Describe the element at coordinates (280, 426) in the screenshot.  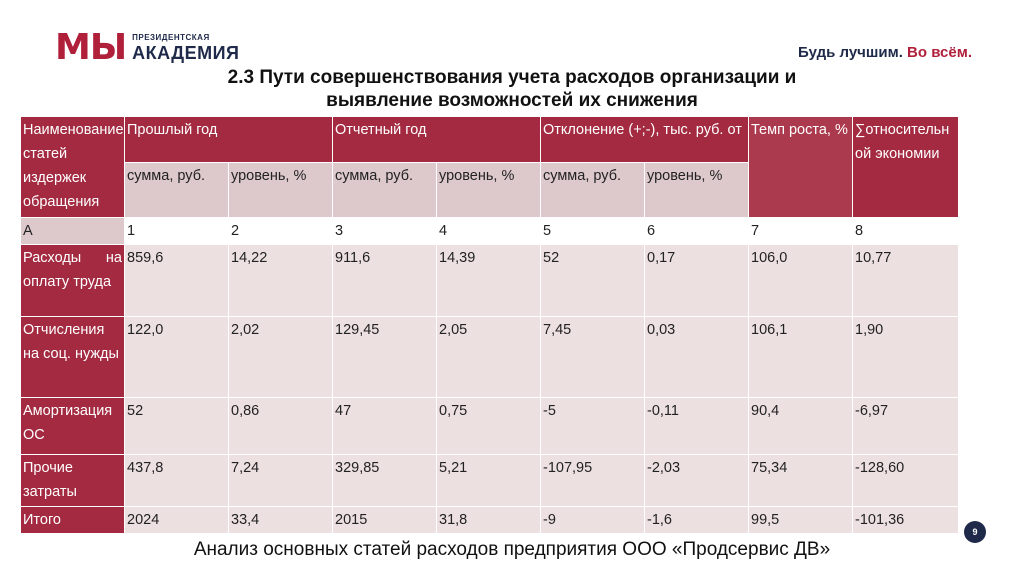
I see `table-cell: 0,86` at that location.